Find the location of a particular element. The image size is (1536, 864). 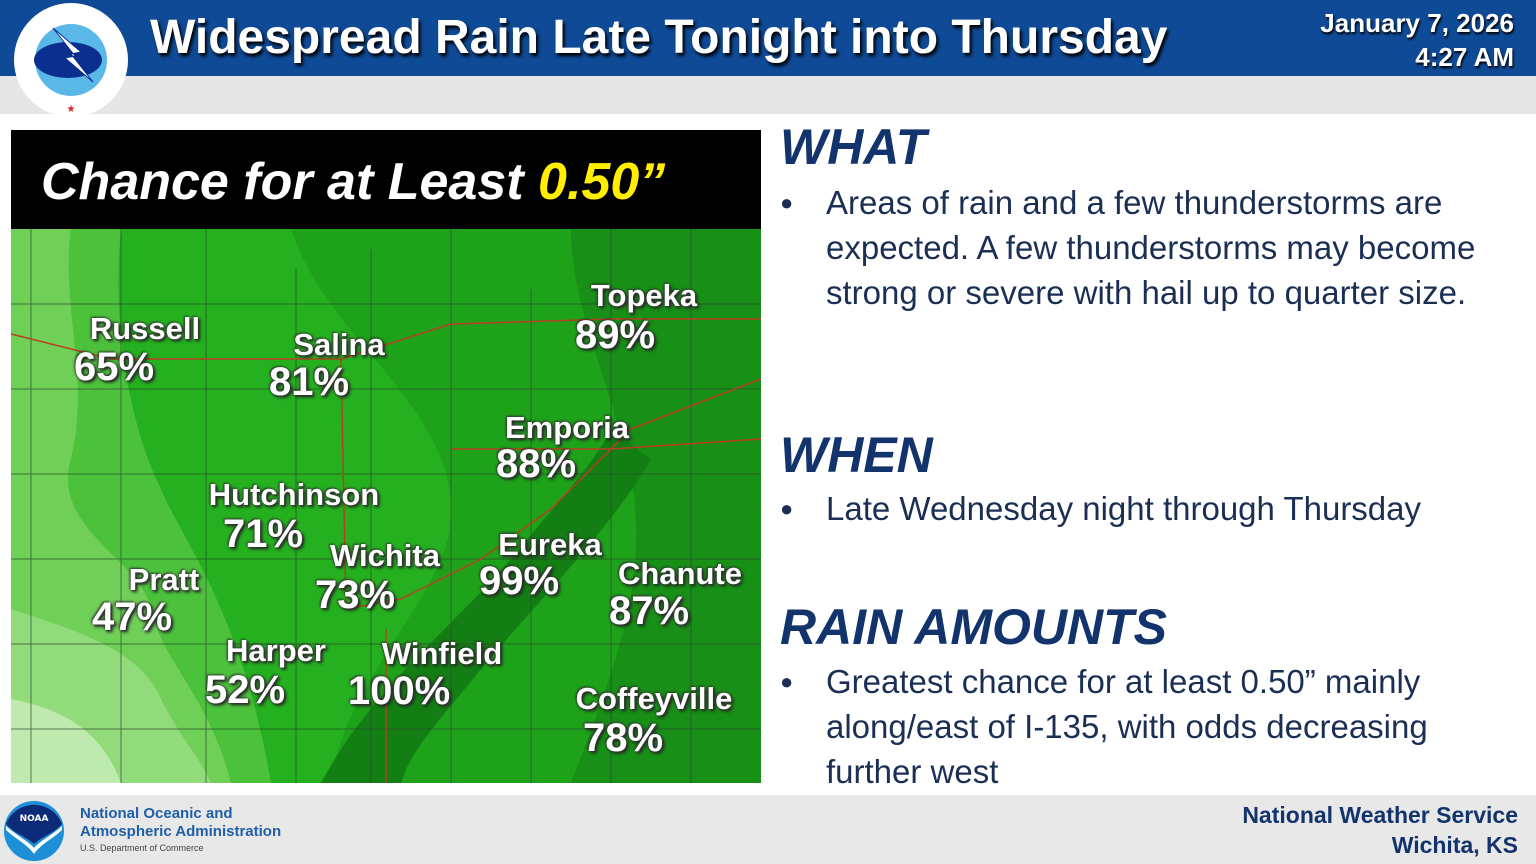

city-pct: 89% is located at coordinates (615, 335).